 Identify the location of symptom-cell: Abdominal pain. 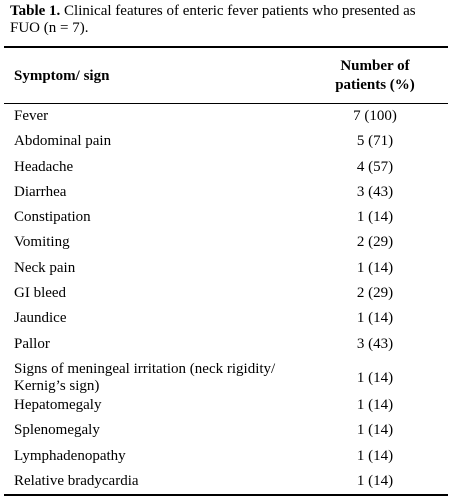
(63, 141).